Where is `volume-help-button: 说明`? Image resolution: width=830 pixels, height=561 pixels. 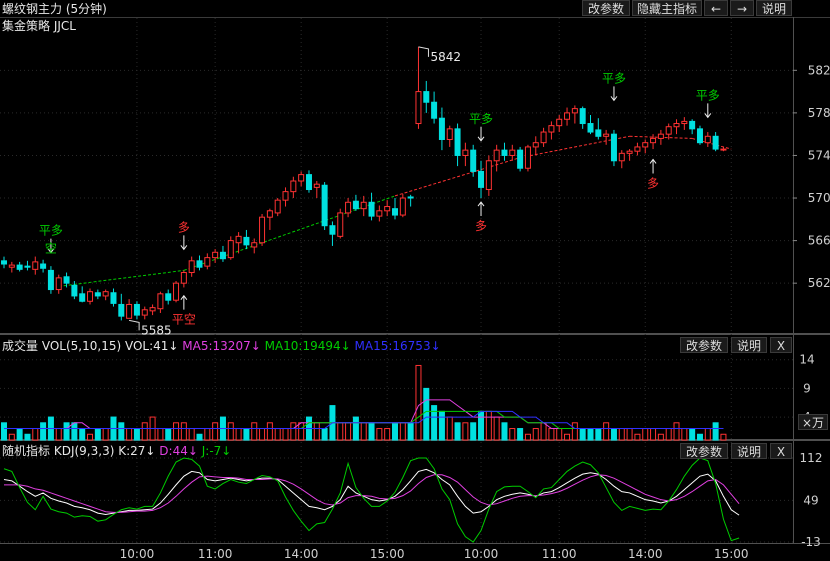
volume-help-button: 说明 is located at coordinates (749, 345).